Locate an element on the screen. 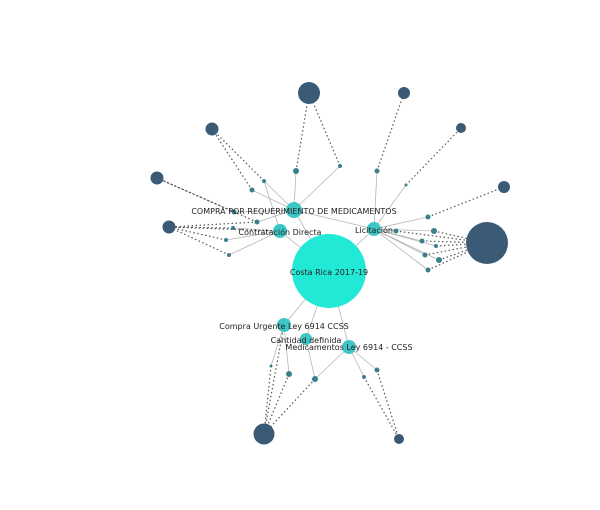 The image size is (600, 510). entity-node-e5 is located at coordinates (157, 178).